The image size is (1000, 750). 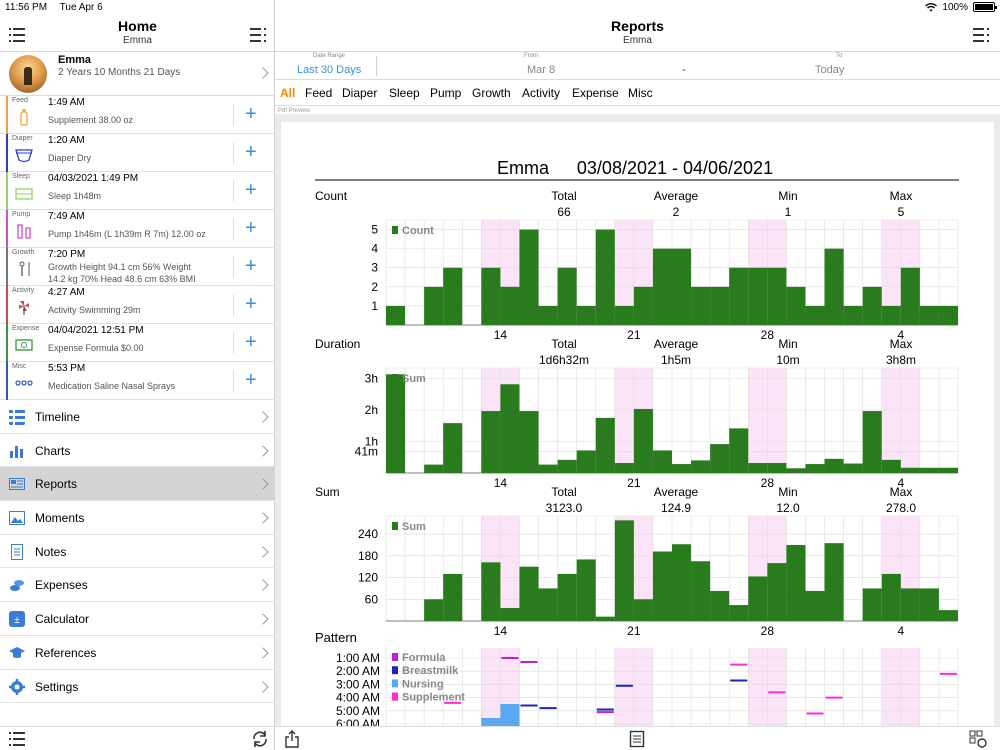 What do you see at coordinates (637, 739) in the screenshot?
I see `document-icon` at bounding box center [637, 739].